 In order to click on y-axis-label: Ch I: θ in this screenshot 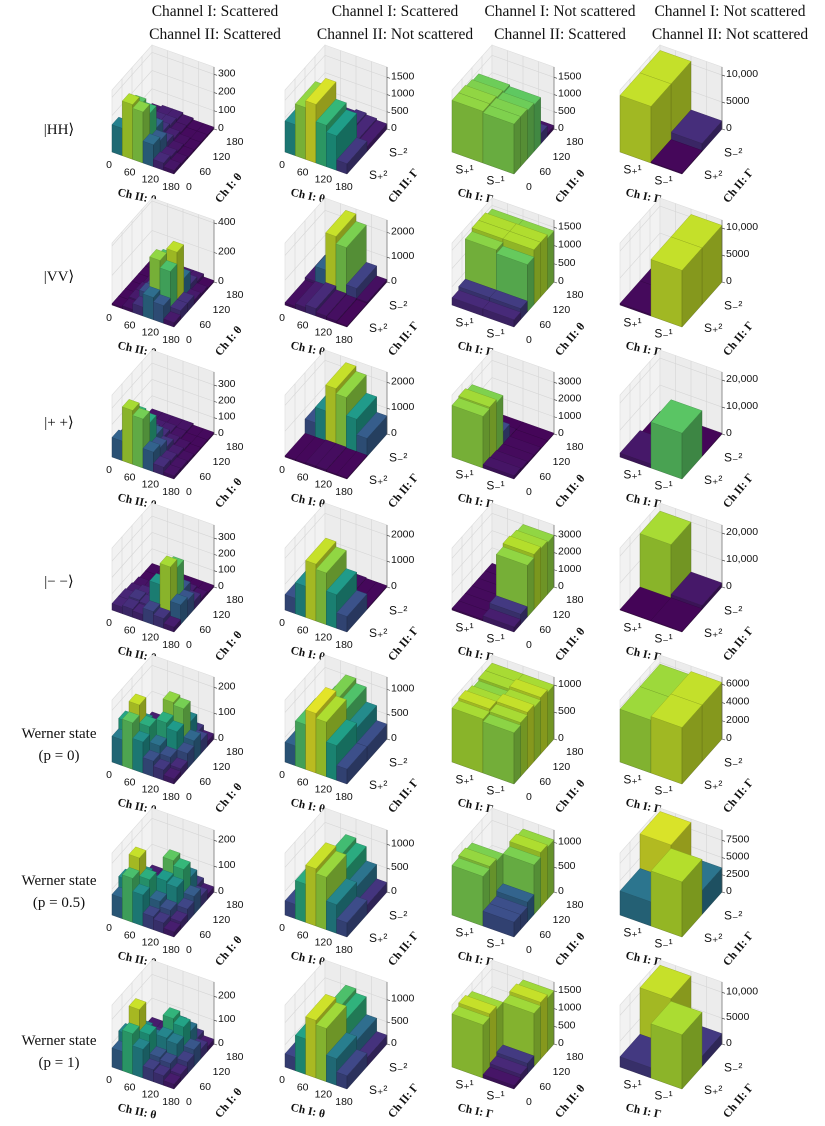, I will do `click(229, 798)`.